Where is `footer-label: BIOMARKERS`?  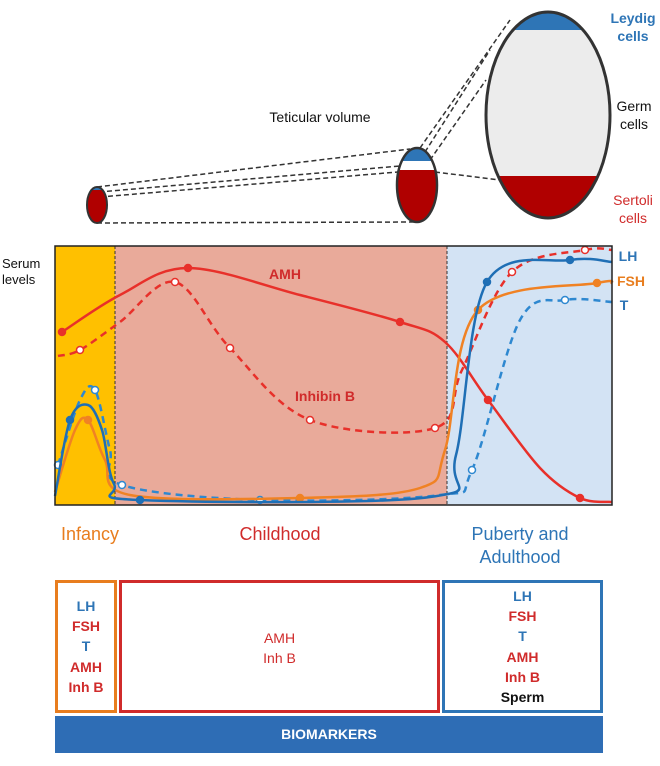
footer-label: BIOMARKERS is located at coordinates (329, 734).